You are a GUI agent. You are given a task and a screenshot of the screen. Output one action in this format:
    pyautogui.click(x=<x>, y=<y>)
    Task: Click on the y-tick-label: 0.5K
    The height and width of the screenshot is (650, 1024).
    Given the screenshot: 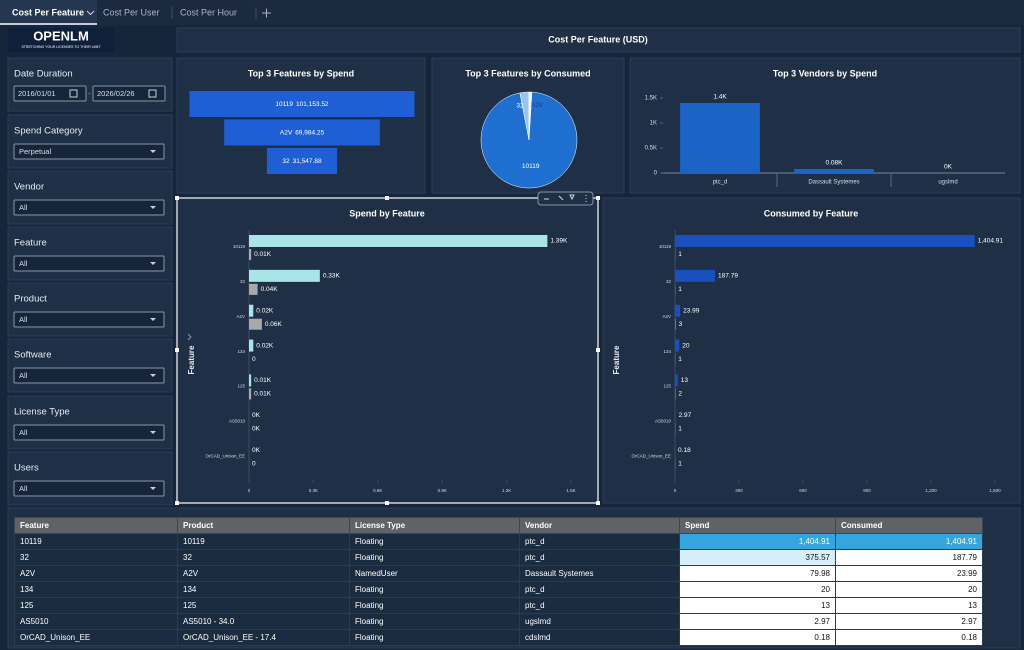 What is the action you would take?
    pyautogui.click(x=651, y=149)
    